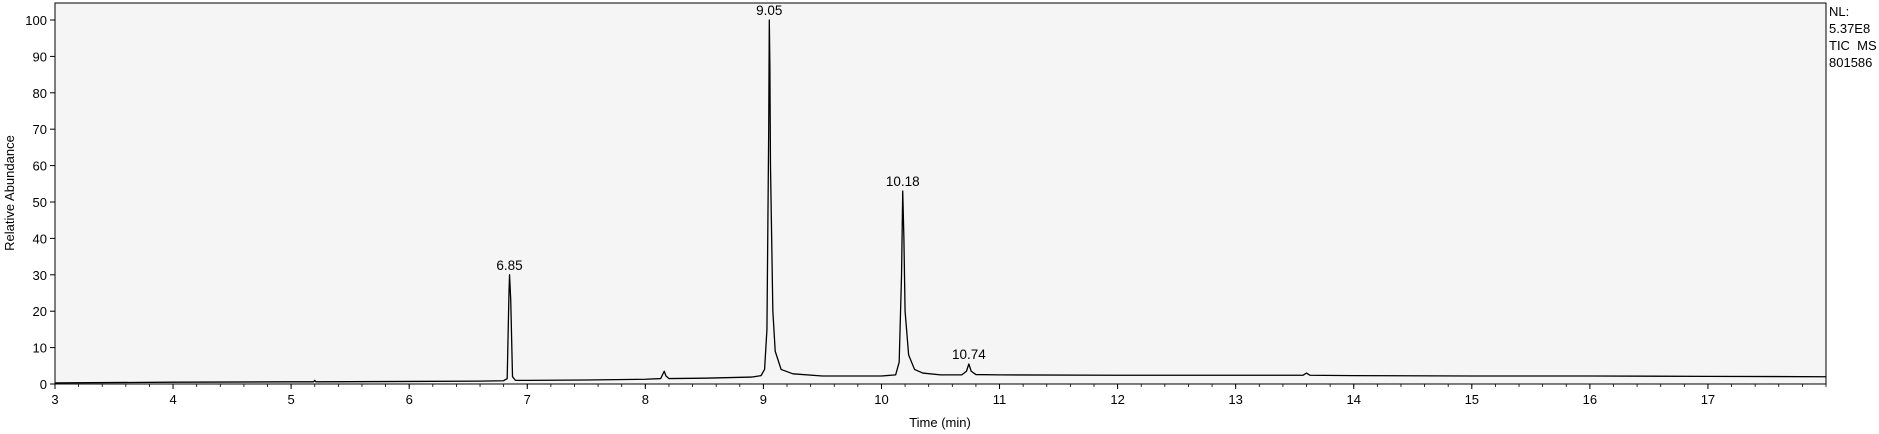 This screenshot has height=434, width=1879. What do you see at coordinates (40, 166) in the screenshot?
I see `y-tick-label-60: 60` at bounding box center [40, 166].